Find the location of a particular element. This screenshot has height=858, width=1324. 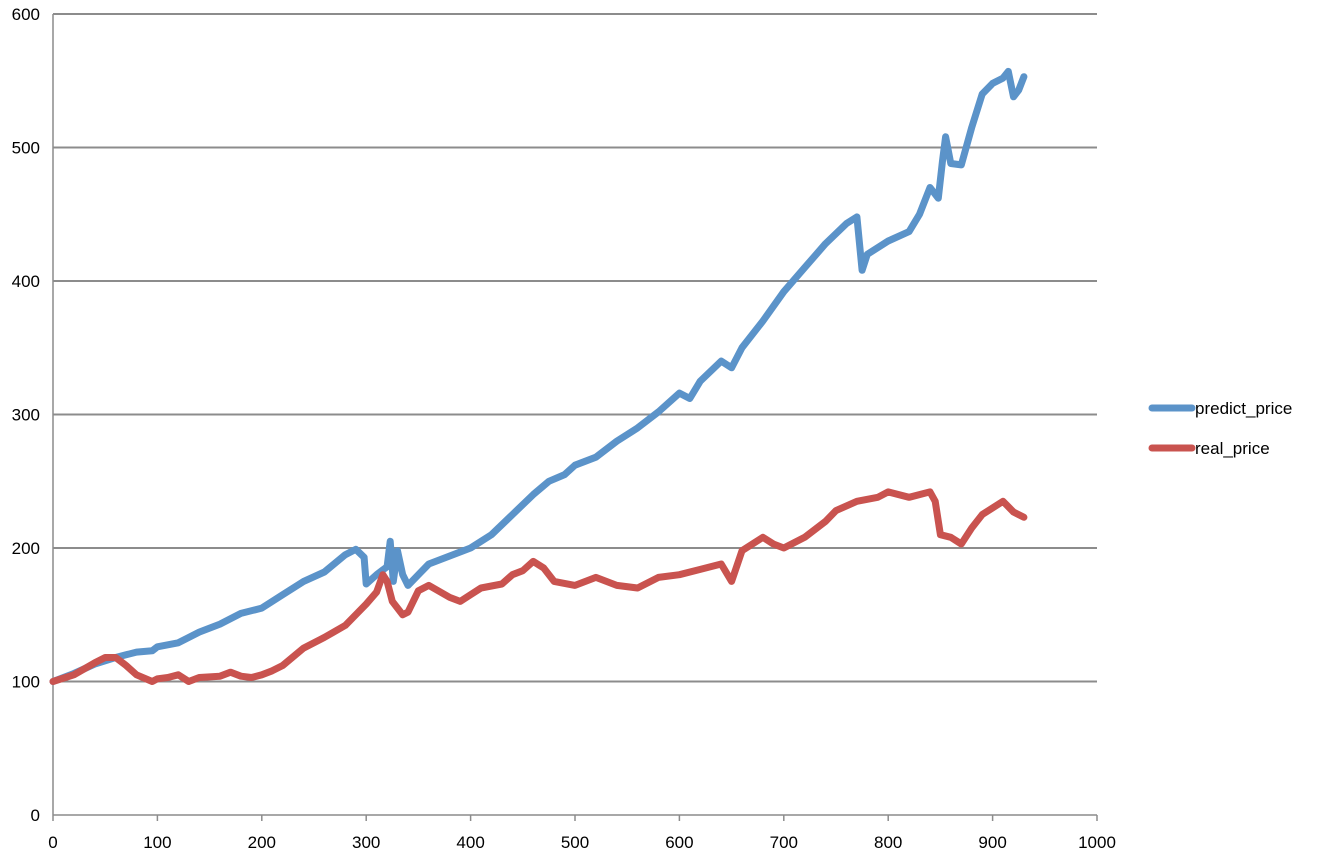

y-tick-label: 500 is located at coordinates (26, 148).